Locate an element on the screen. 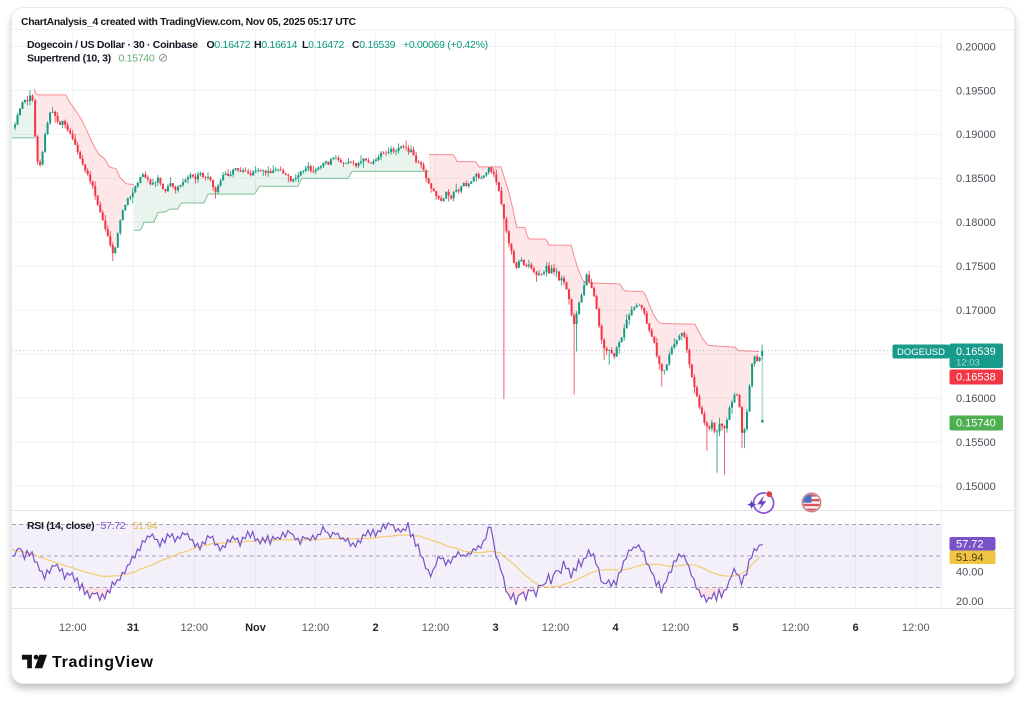 Image resolution: width=1024 pixels, height=701 pixels. svg-text: +0.00069 (+0.42%) is located at coordinates (445, 45).